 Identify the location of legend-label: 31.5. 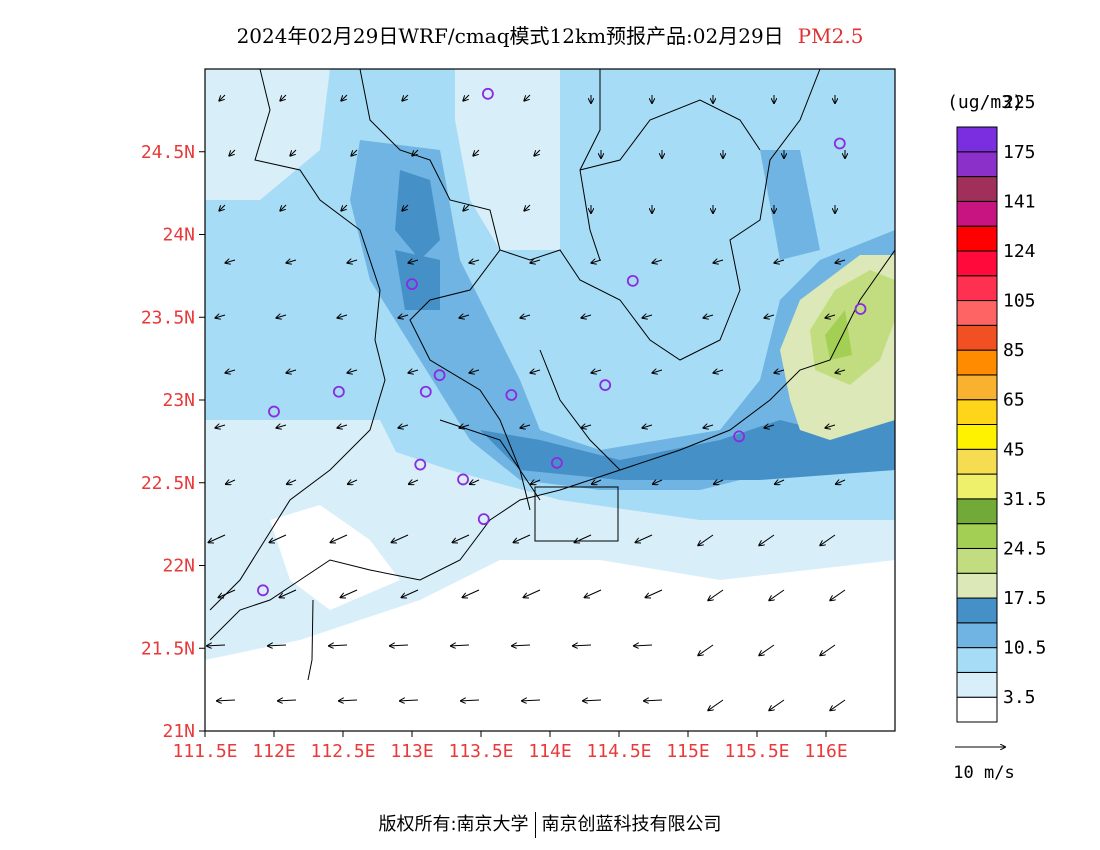
(1024, 499).